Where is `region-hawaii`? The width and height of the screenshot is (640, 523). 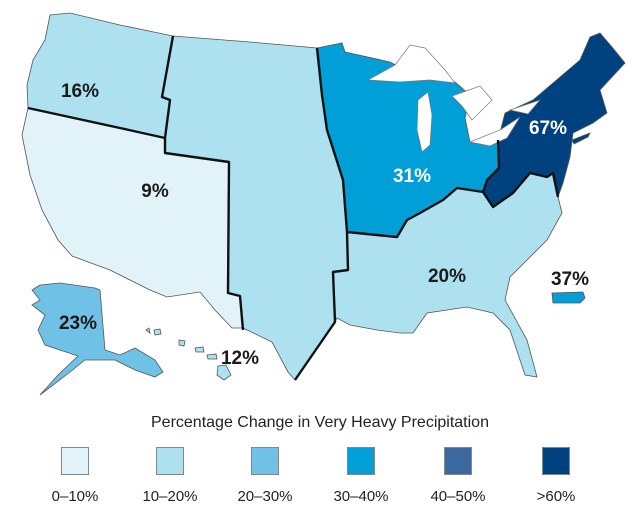 region-hawaii is located at coordinates (188, 354).